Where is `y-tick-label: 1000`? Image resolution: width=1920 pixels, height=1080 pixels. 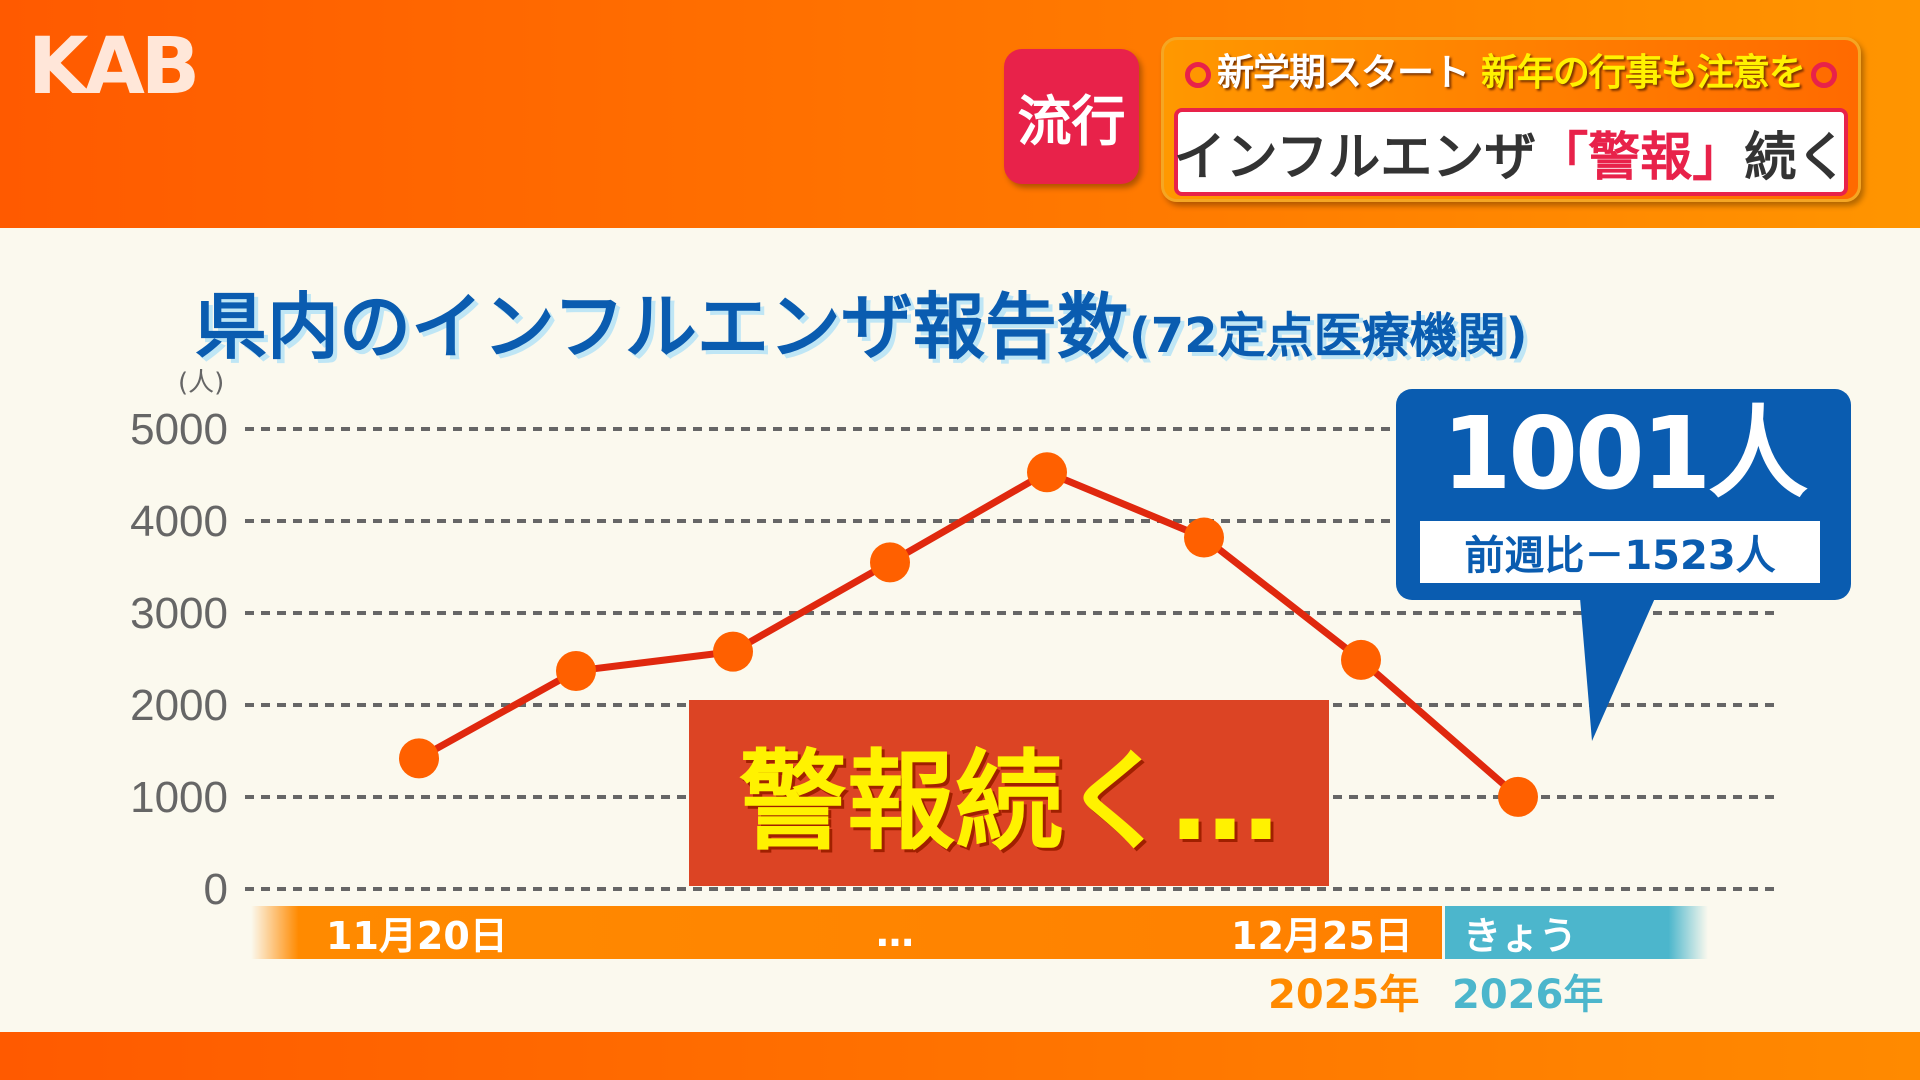 y-tick-label: 1000 is located at coordinates (179, 797).